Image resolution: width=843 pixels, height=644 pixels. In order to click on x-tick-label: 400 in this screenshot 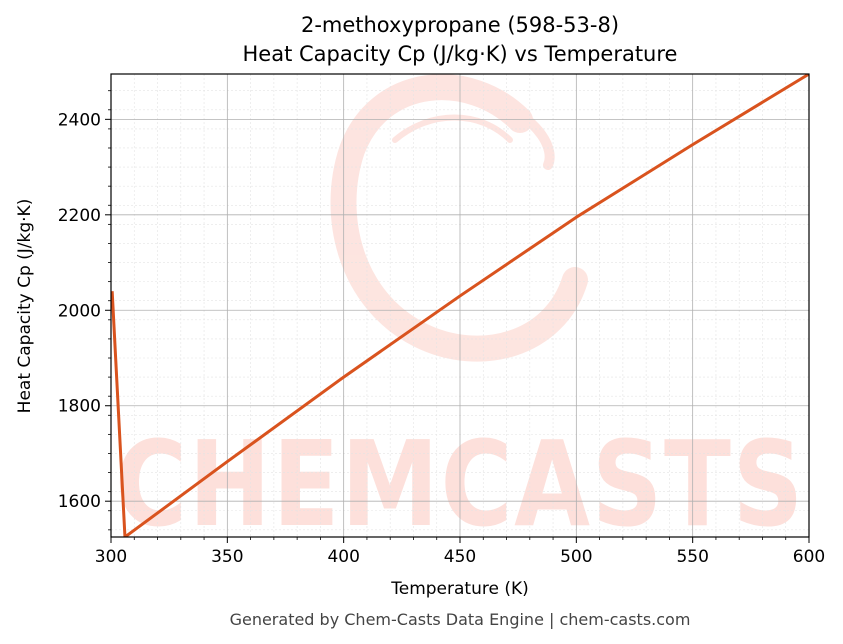, I will do `click(343, 557)`.